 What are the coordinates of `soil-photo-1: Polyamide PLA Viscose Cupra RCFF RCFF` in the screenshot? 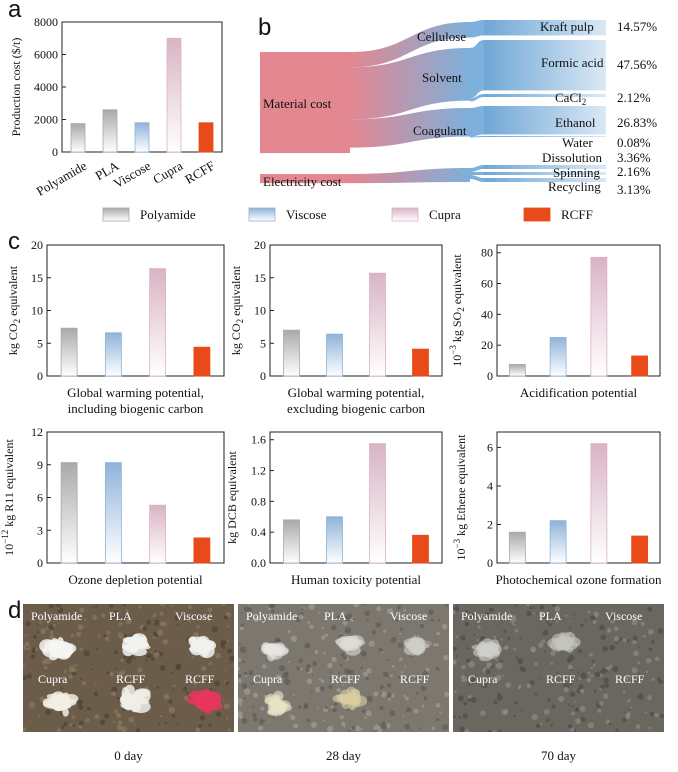 It's located at (343, 668).